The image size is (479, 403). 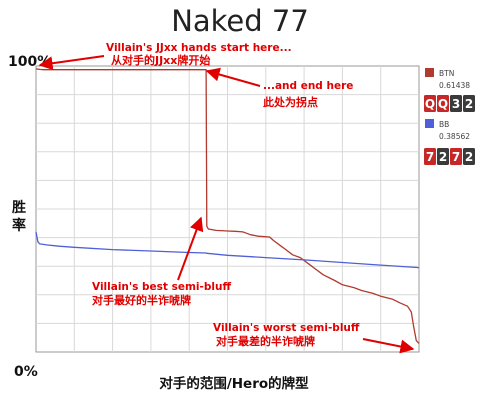 What do you see at coordinates (190, 248) in the screenshot?
I see `annotation-arrow-best-semibluff` at bounding box center [190, 248].